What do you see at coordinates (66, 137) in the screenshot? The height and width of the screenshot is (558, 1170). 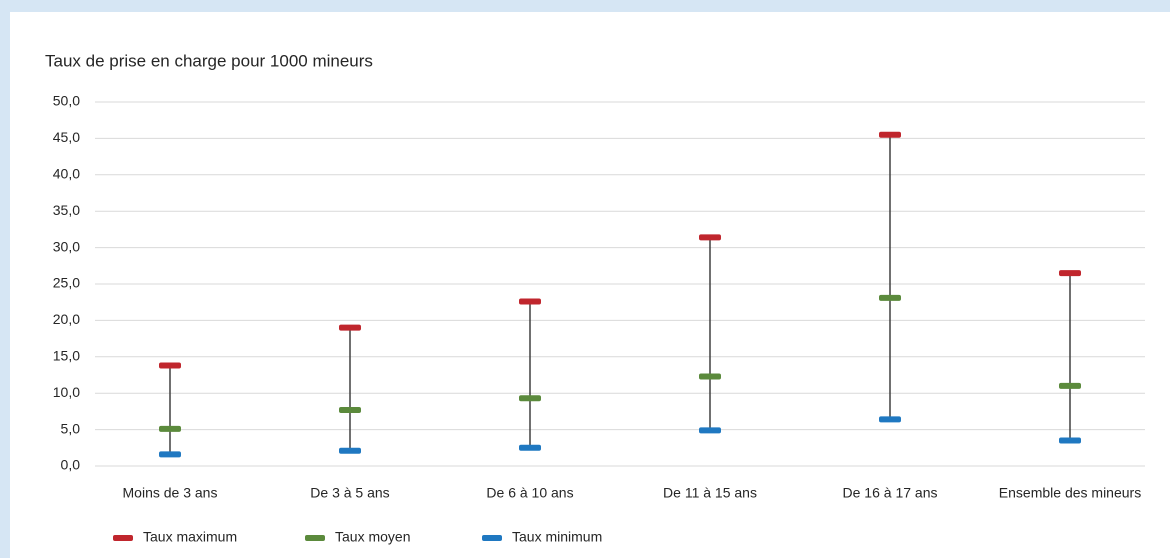 I see `y-tick-label: 45,0` at bounding box center [66, 137].